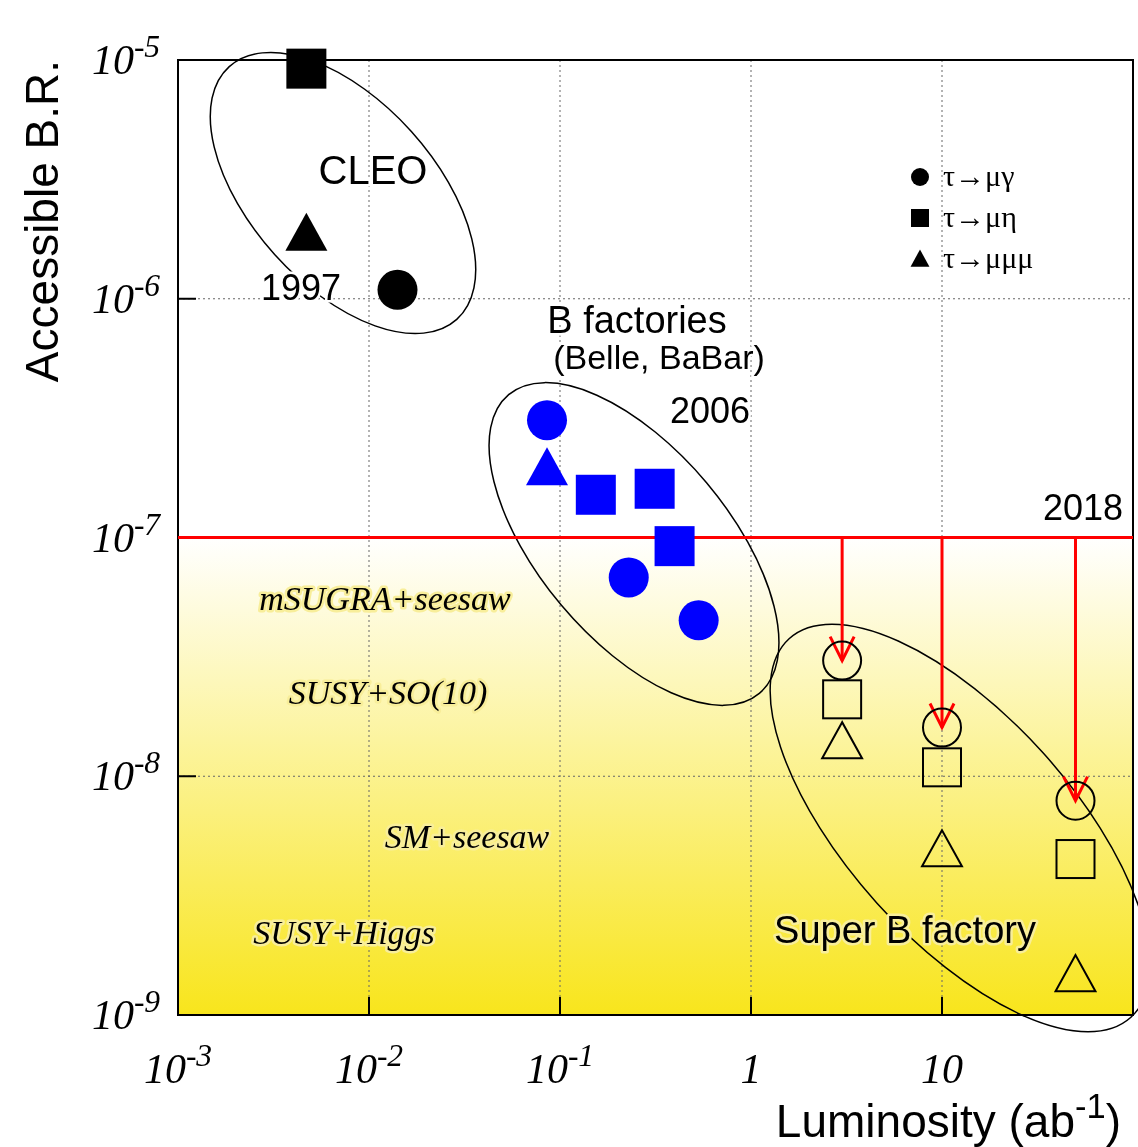  What do you see at coordinates (710, 410) in the screenshot?
I see `annotation: 2006` at bounding box center [710, 410].